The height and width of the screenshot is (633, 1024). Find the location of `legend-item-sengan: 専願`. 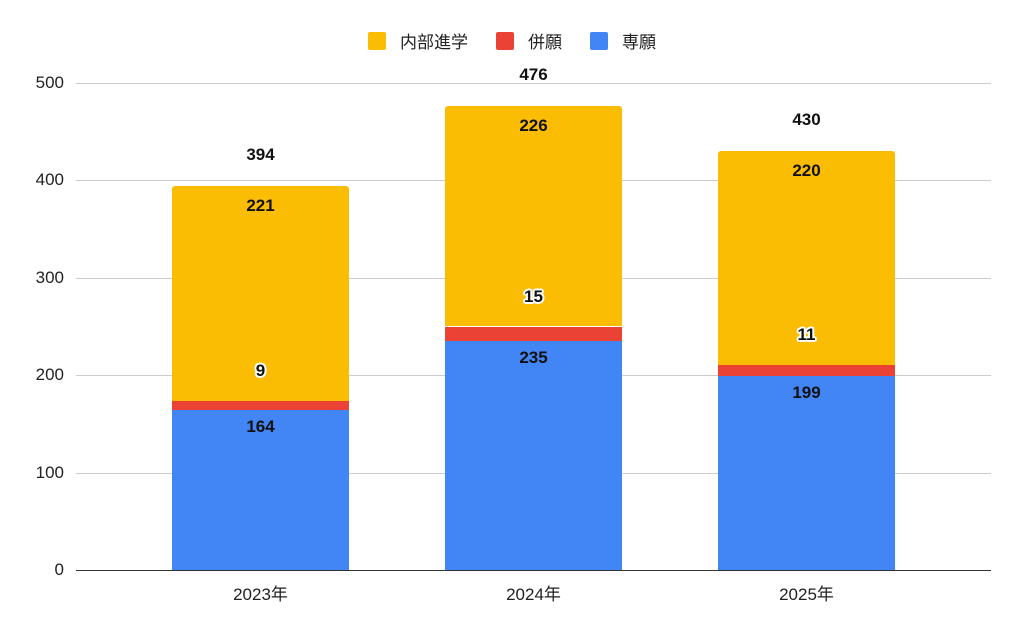

legend-item-sengan: 専願 is located at coordinates (623, 40).